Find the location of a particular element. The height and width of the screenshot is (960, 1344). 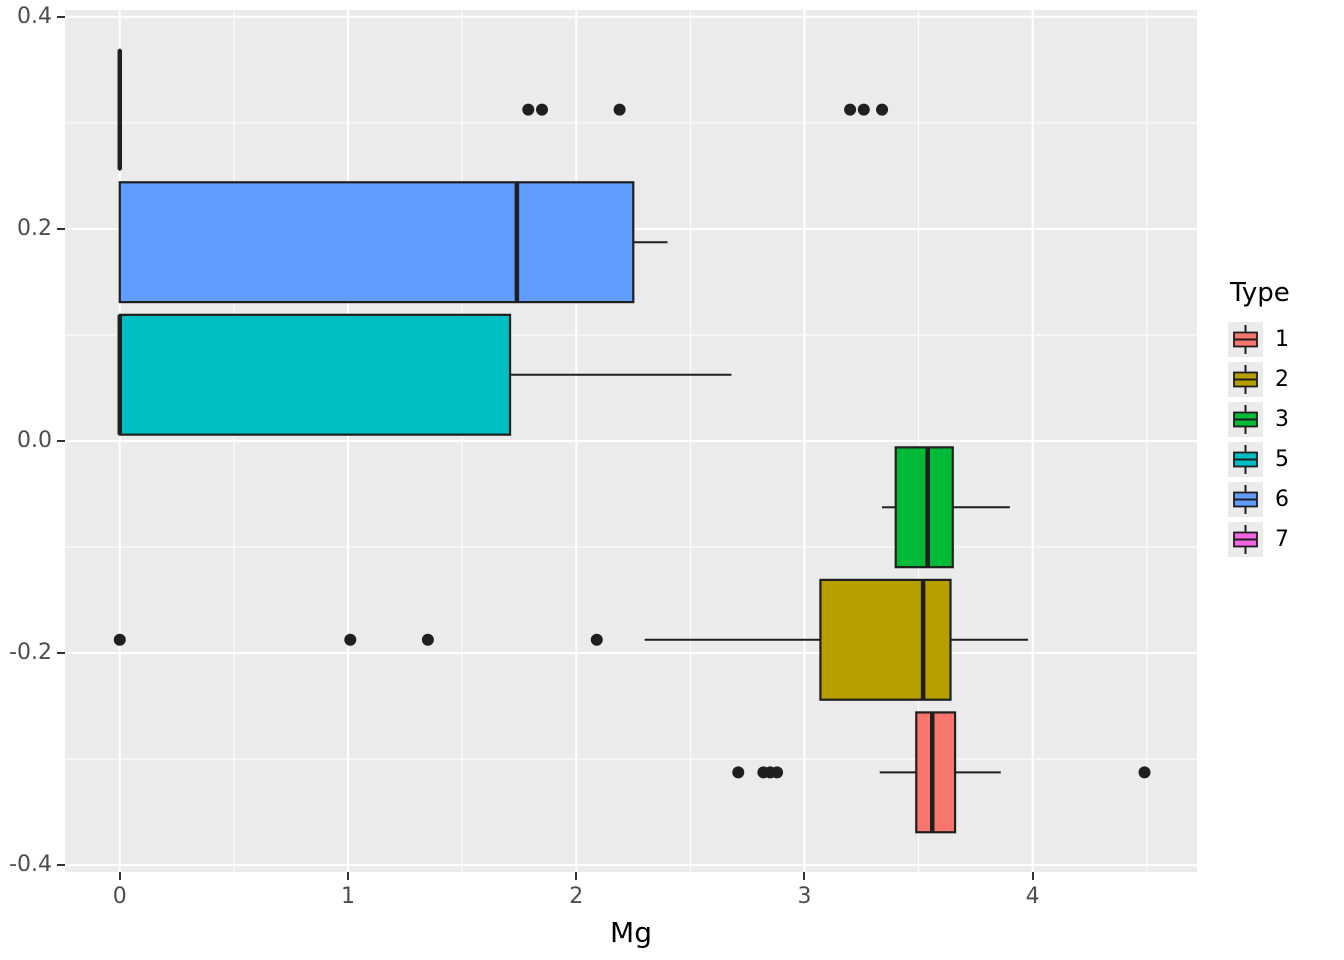

legend-title: Type is located at coordinates (1260, 293).